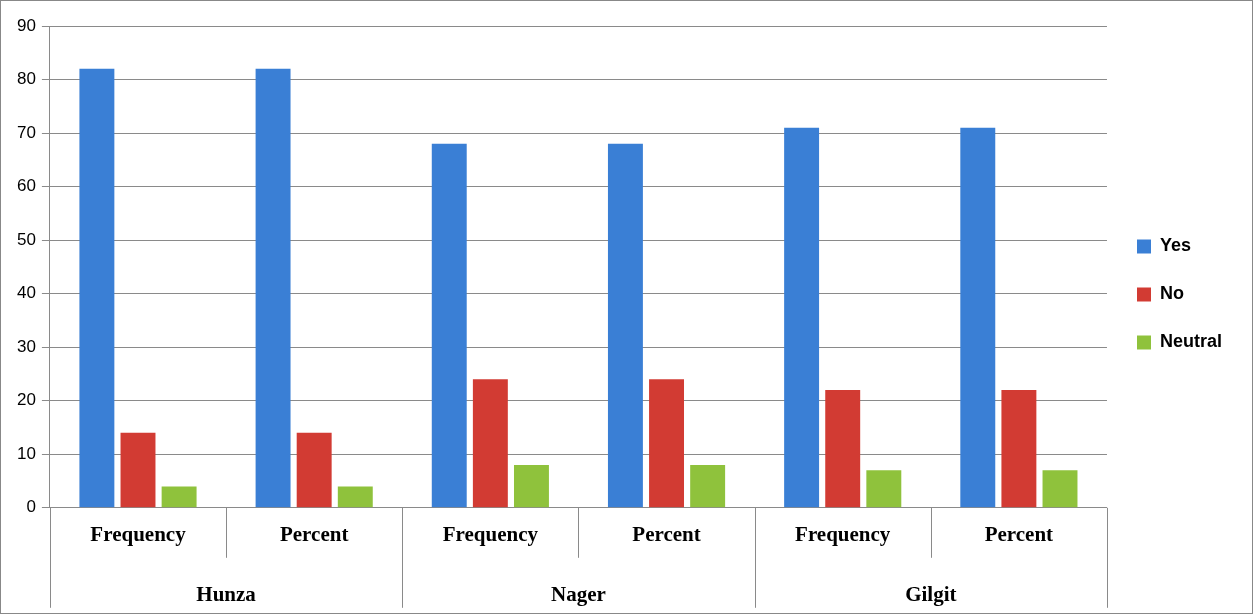  What do you see at coordinates (26, 293) in the screenshot?
I see `y-tick-label: 40` at bounding box center [26, 293].